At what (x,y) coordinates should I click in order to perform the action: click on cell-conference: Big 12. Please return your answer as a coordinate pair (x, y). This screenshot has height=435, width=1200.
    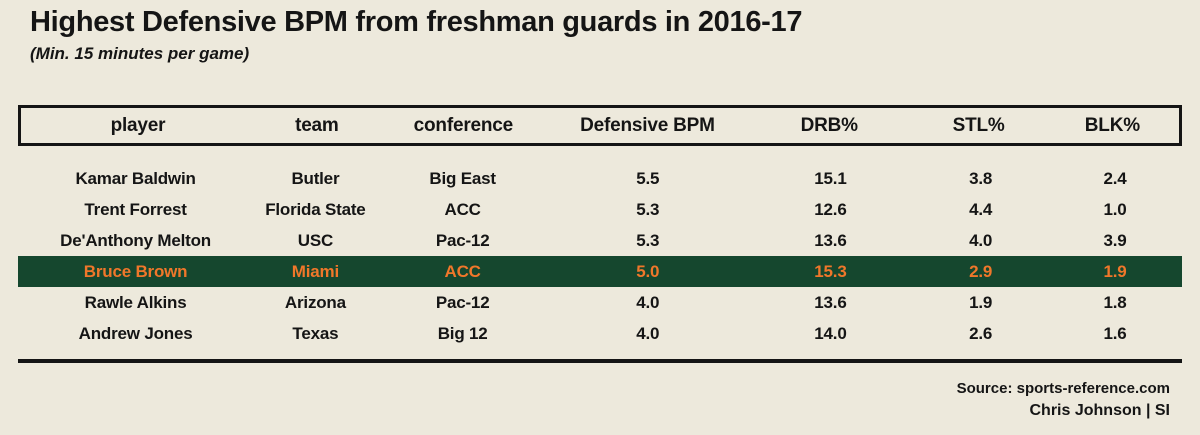
    Looking at the image, I should click on (462, 333).